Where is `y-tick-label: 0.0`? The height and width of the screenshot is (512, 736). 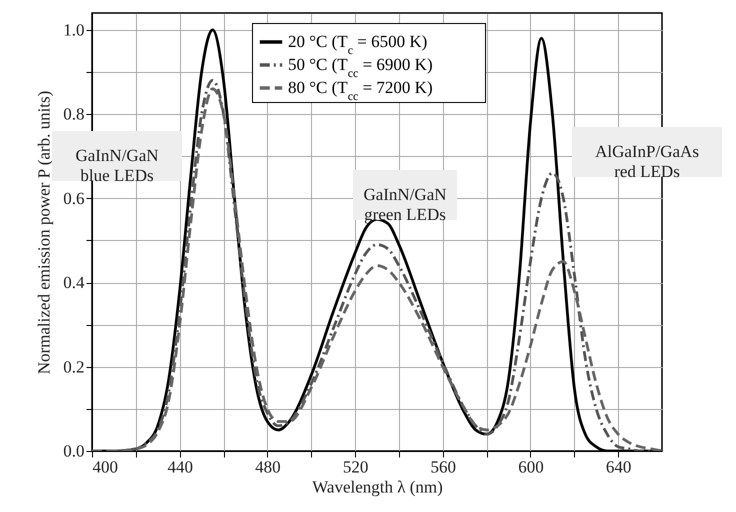 y-tick-label: 0.0 is located at coordinates (73, 451).